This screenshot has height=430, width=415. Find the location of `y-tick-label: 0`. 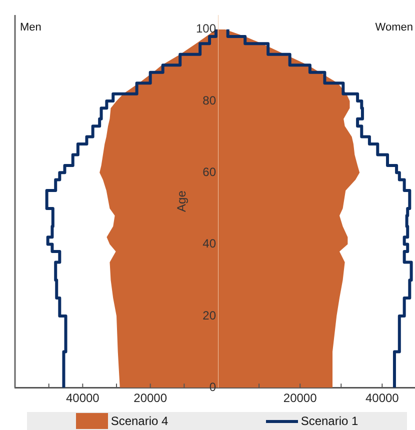

y-tick-label: 0 is located at coordinates (212, 387).